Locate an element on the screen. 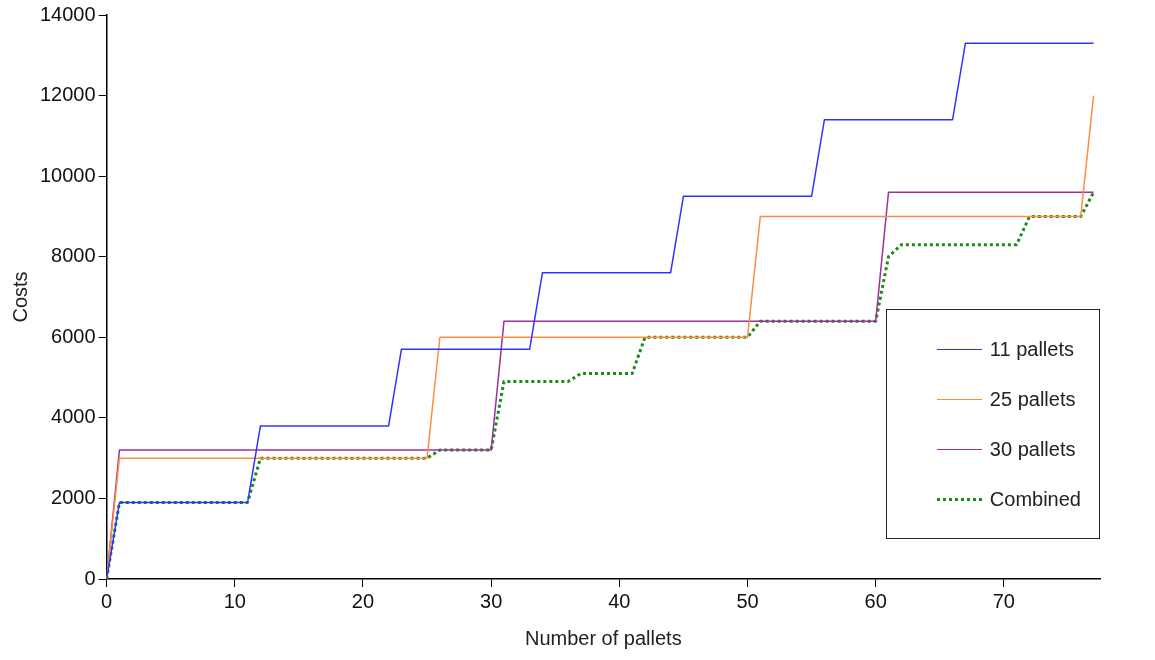  x-tick-label: 60 is located at coordinates (875, 600).